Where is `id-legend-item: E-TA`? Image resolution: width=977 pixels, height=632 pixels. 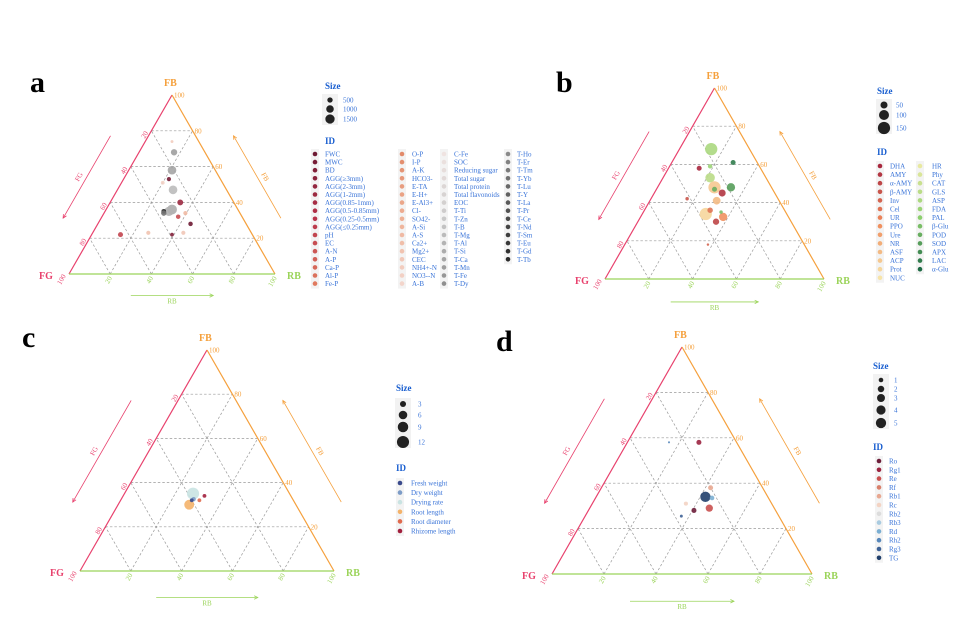 id-legend-item: E-TA is located at coordinates (419, 187).